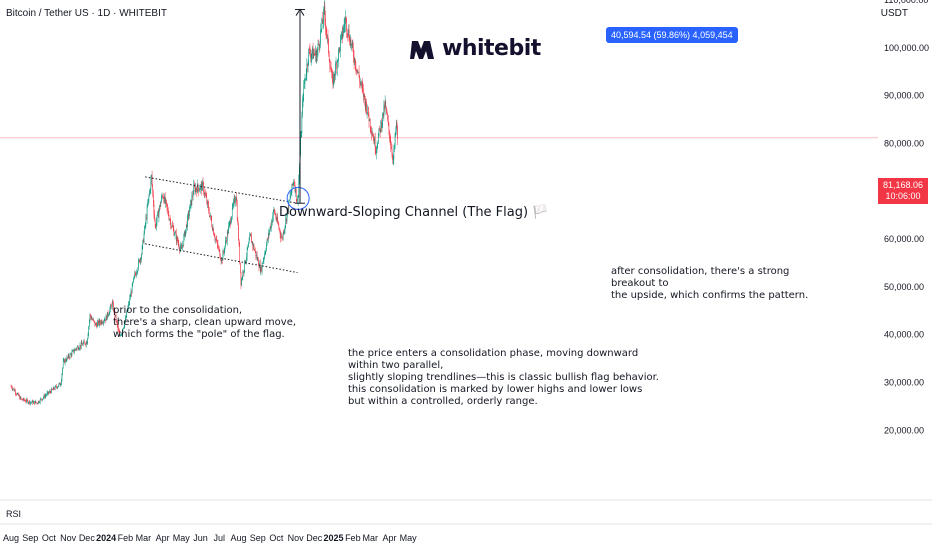 The width and height of the screenshot is (932, 550). Describe the element at coordinates (904, 96) in the screenshot. I see `price-axis-label: 90,000.00` at that location.